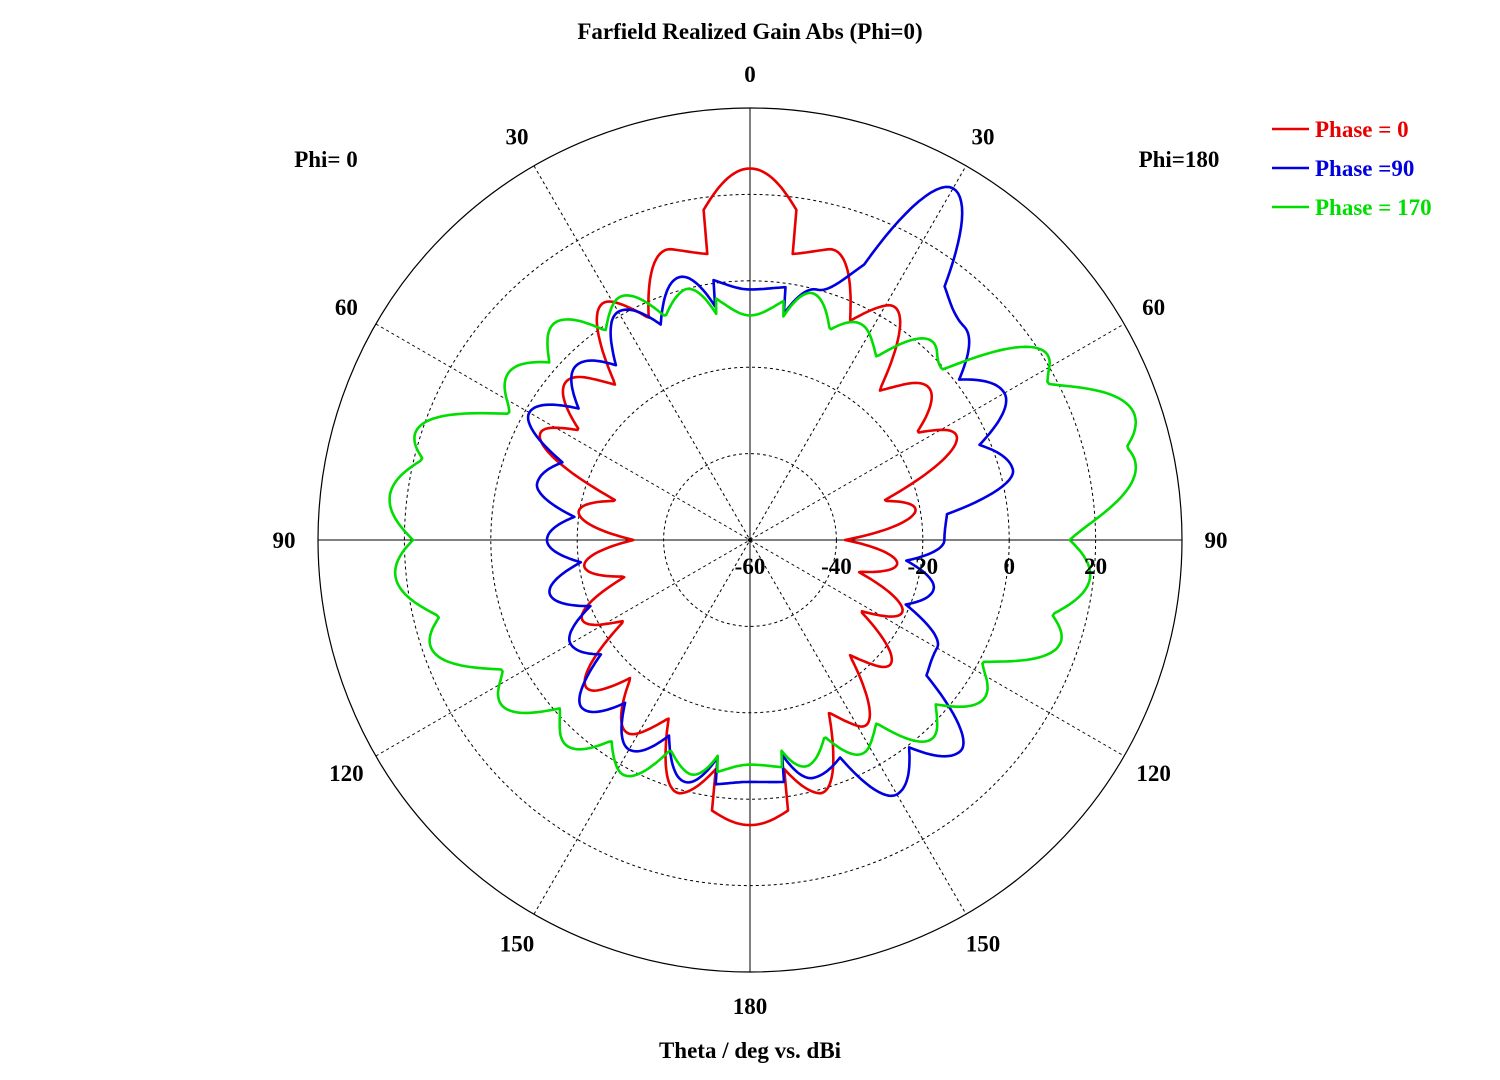 The height and width of the screenshot is (1080, 1500). I want to click on radial-tick-label: -20, so click(922, 566).